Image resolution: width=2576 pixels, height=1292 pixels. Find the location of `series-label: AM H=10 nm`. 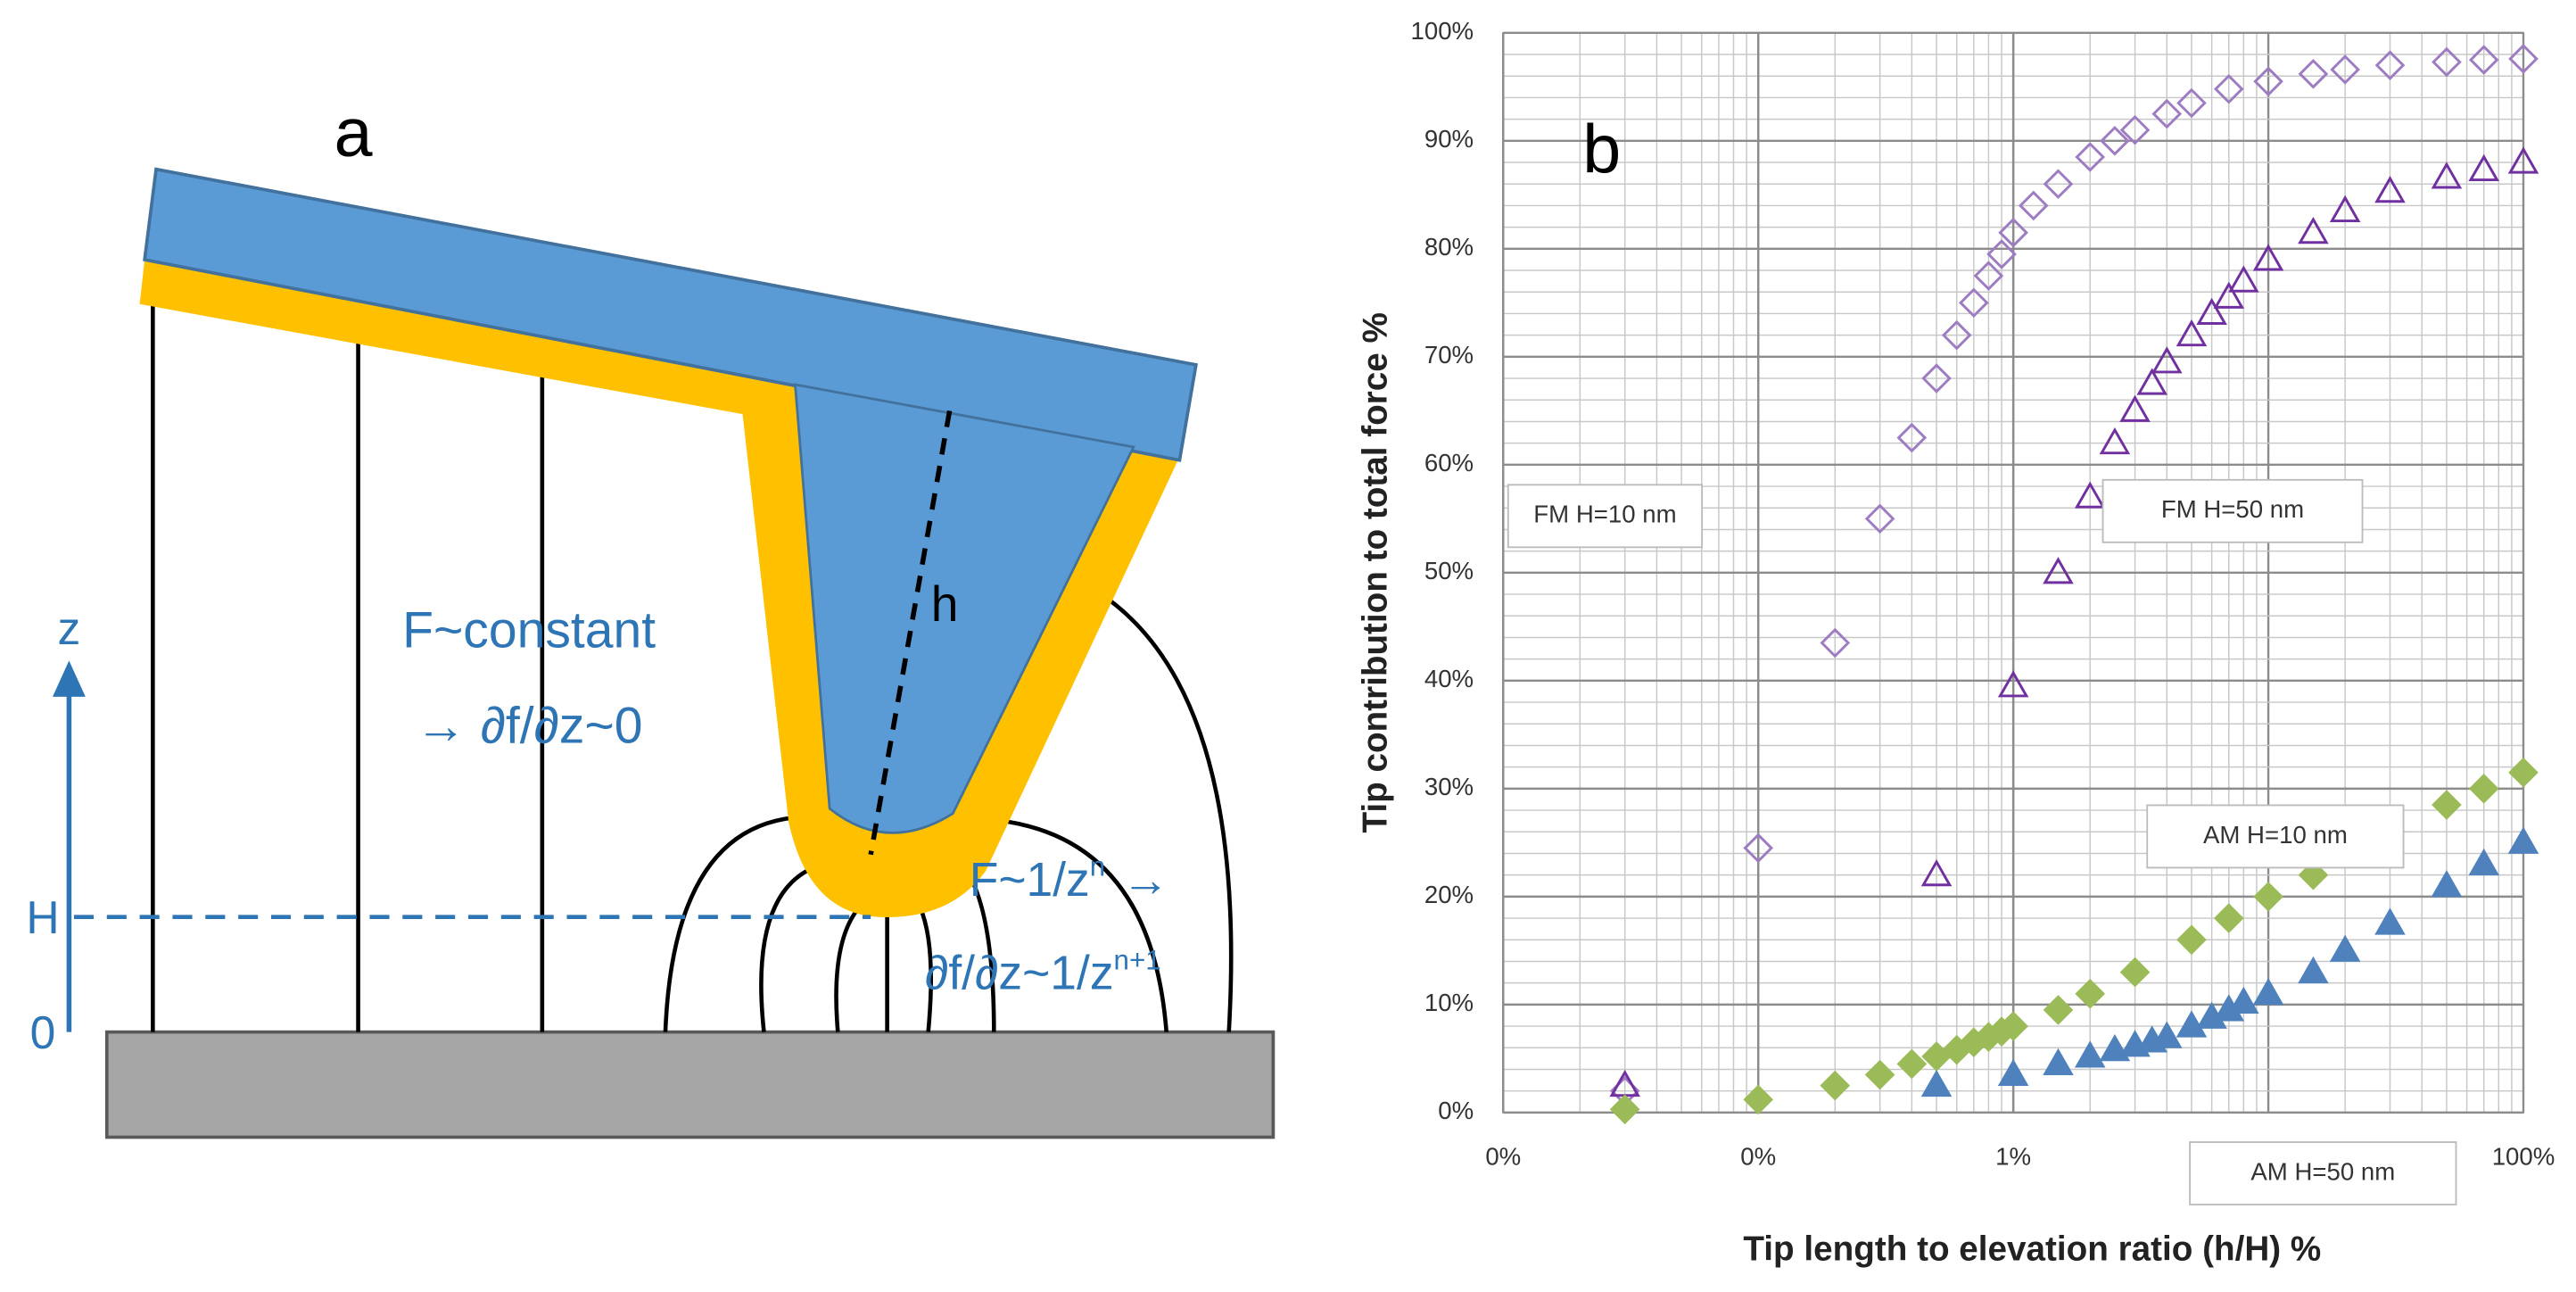

series-label: AM H=10 nm is located at coordinates (2276, 835).